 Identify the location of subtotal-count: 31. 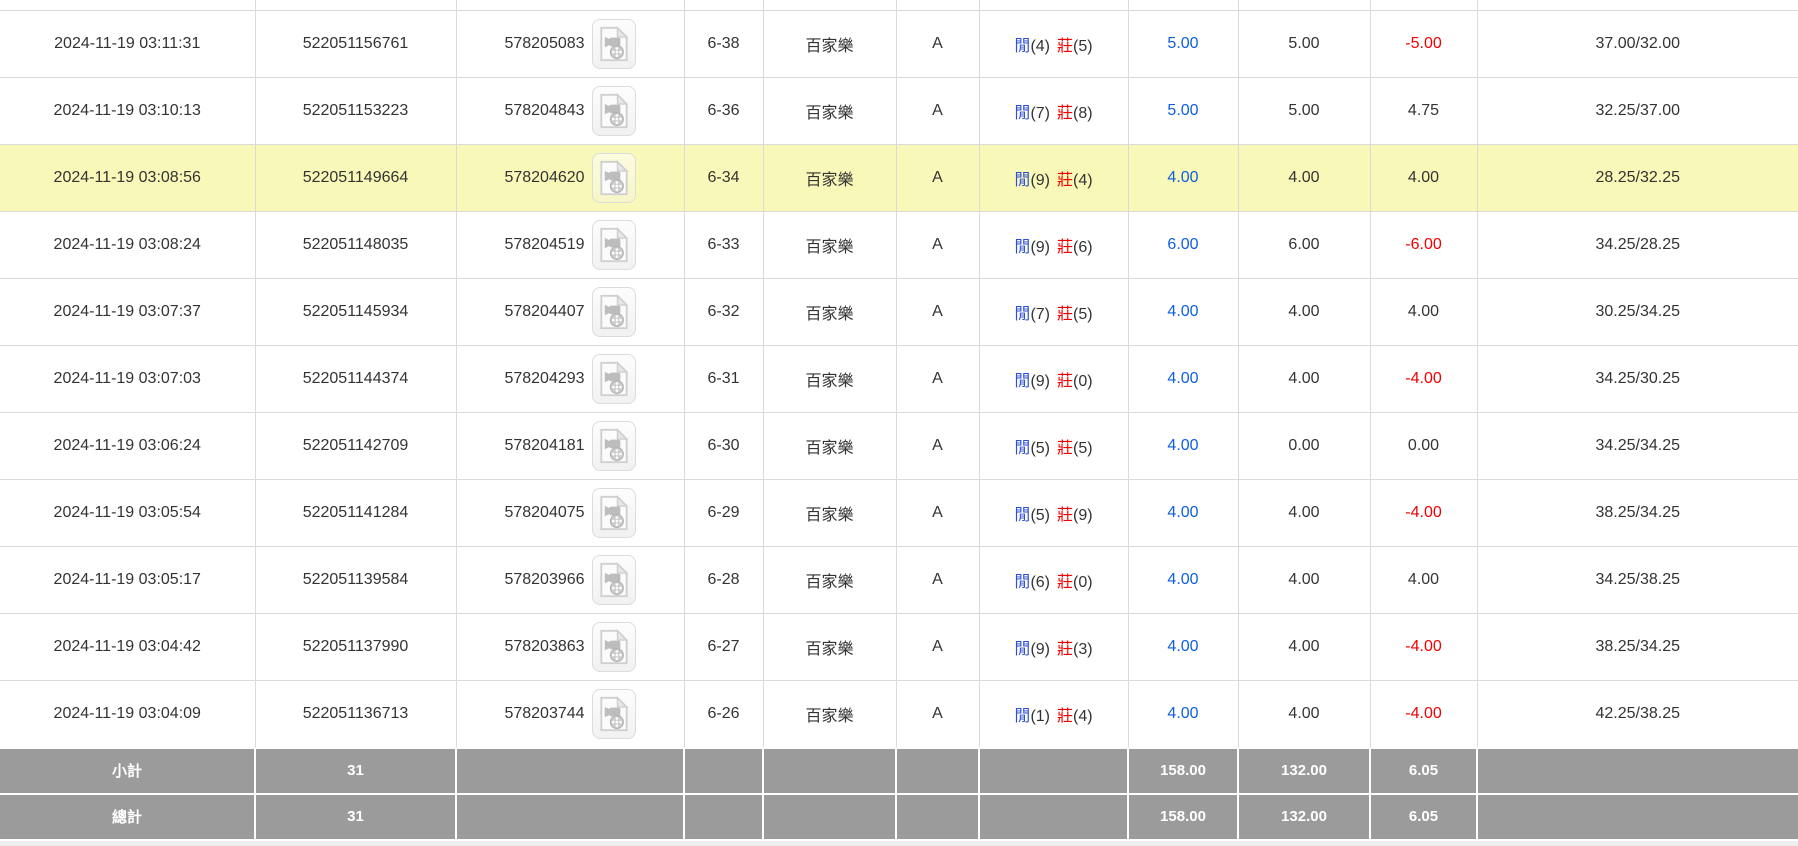
(355, 770).